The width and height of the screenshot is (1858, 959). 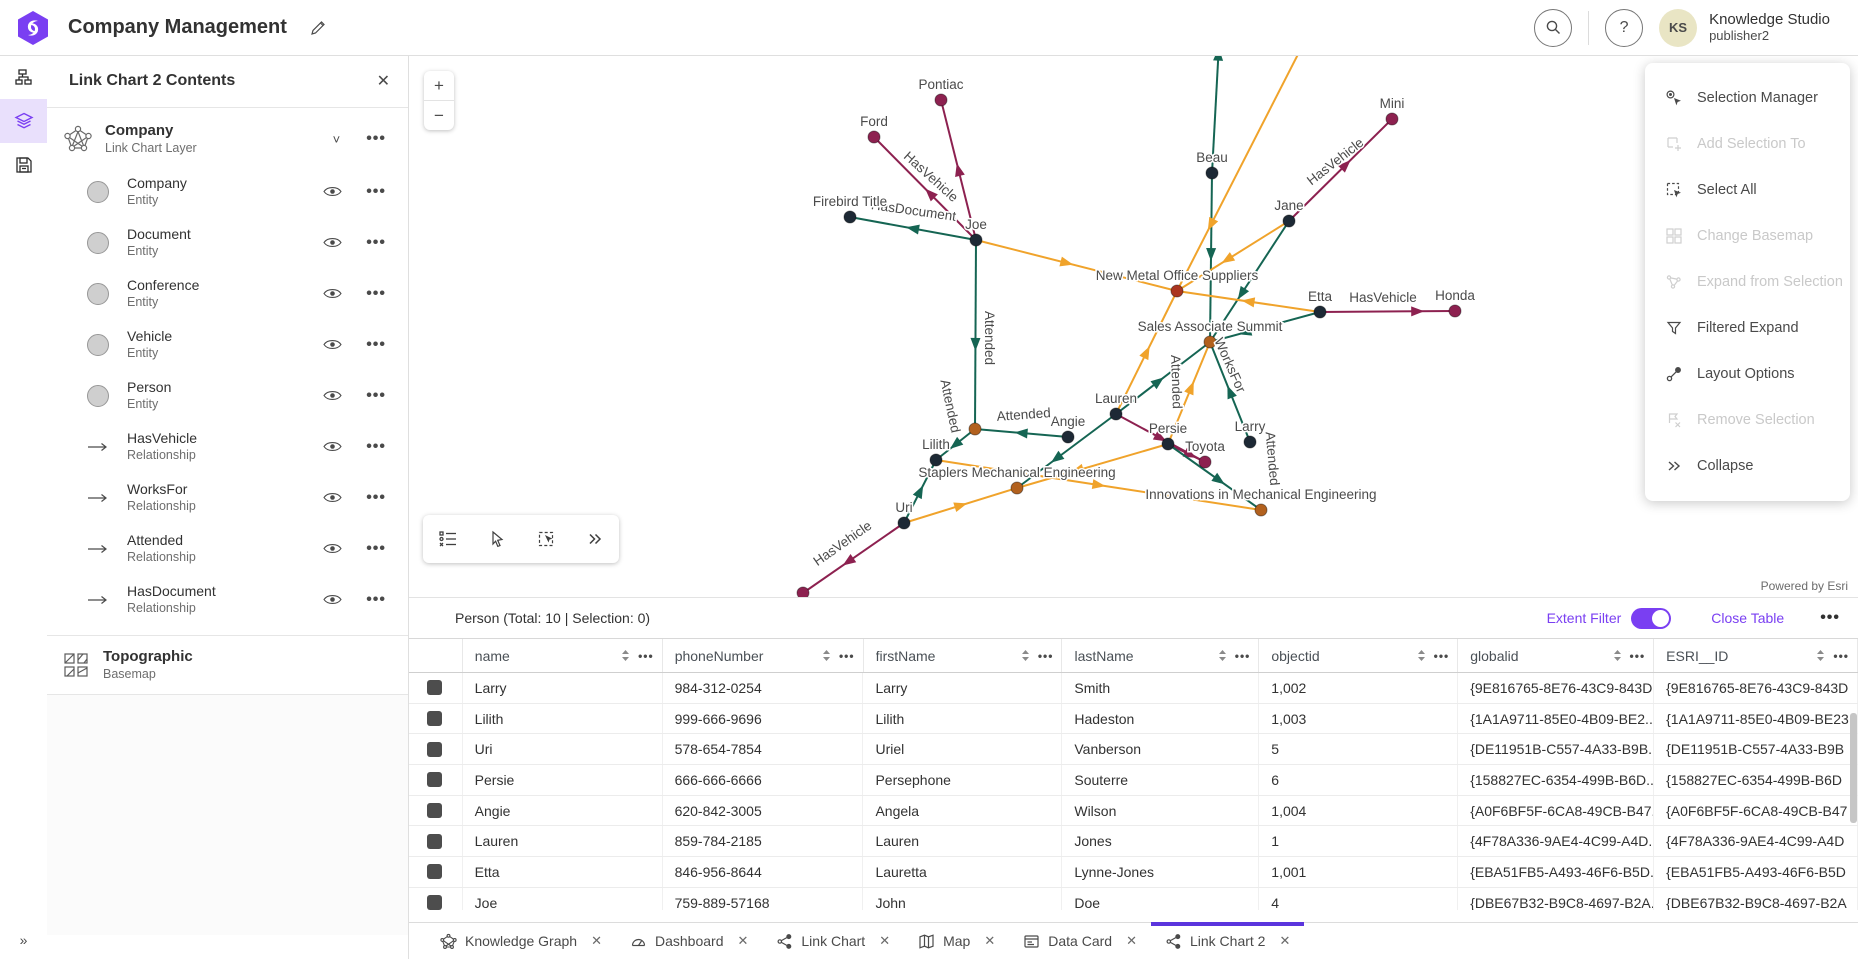 What do you see at coordinates (963, 810) in the screenshot?
I see `cell-firstName: Angela` at bounding box center [963, 810].